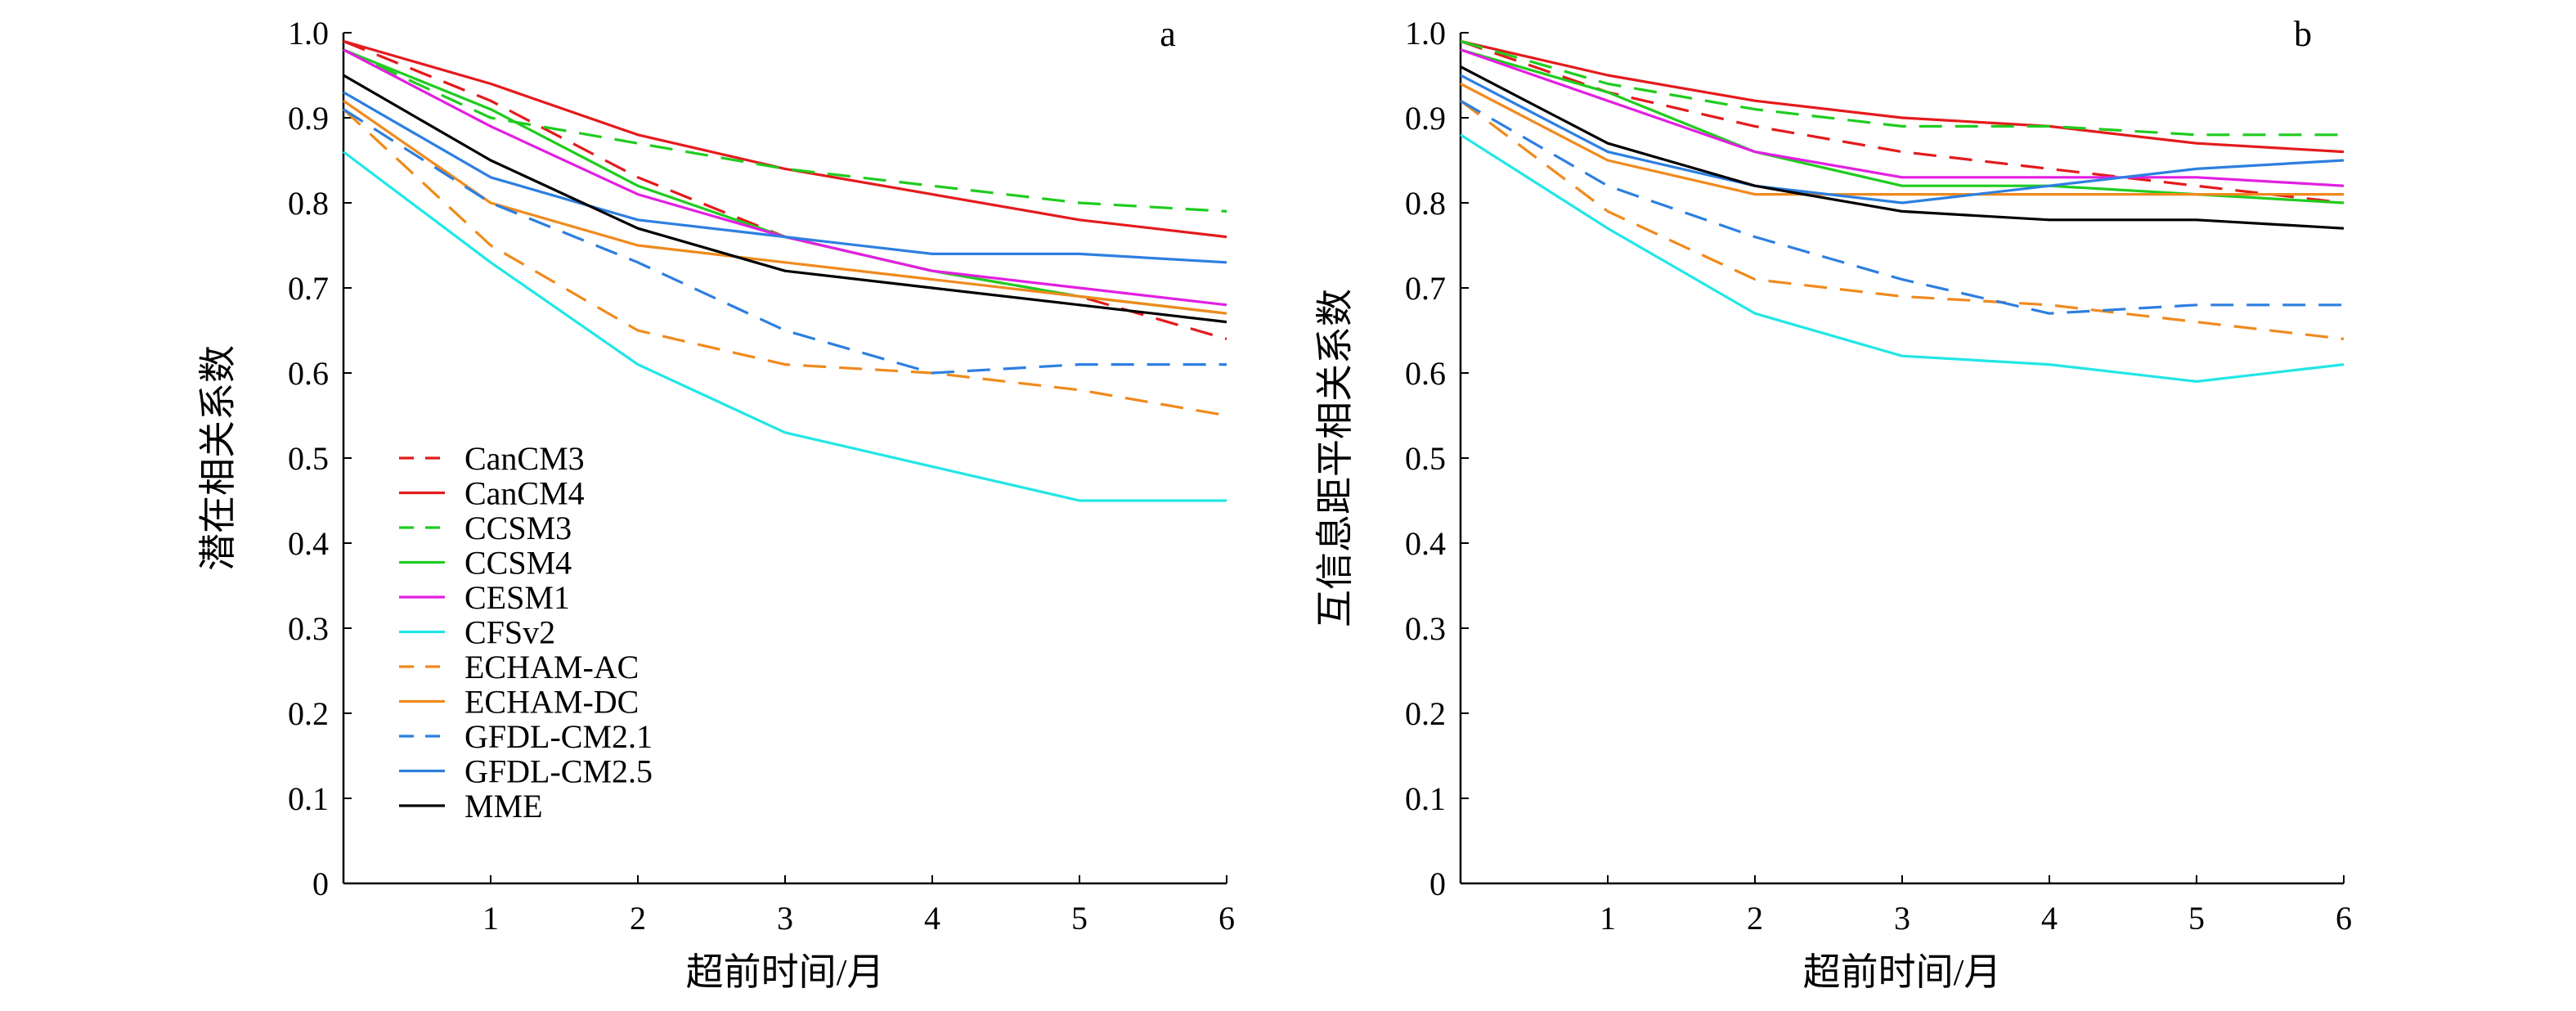  I want to click on legend-label-gfdl-cm2-5: GFDL-CM2.5, so click(558, 771).